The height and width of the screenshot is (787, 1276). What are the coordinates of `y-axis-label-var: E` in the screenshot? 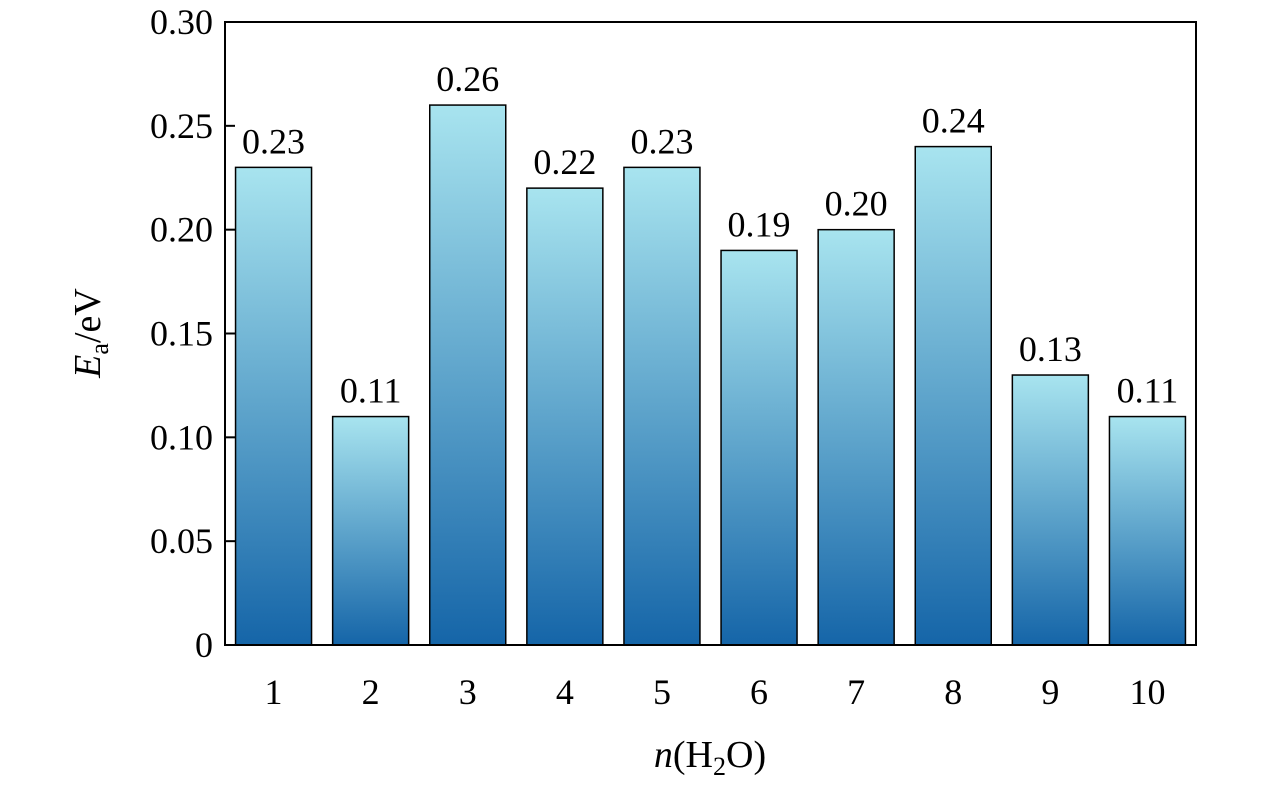 It's located at (88, 367).